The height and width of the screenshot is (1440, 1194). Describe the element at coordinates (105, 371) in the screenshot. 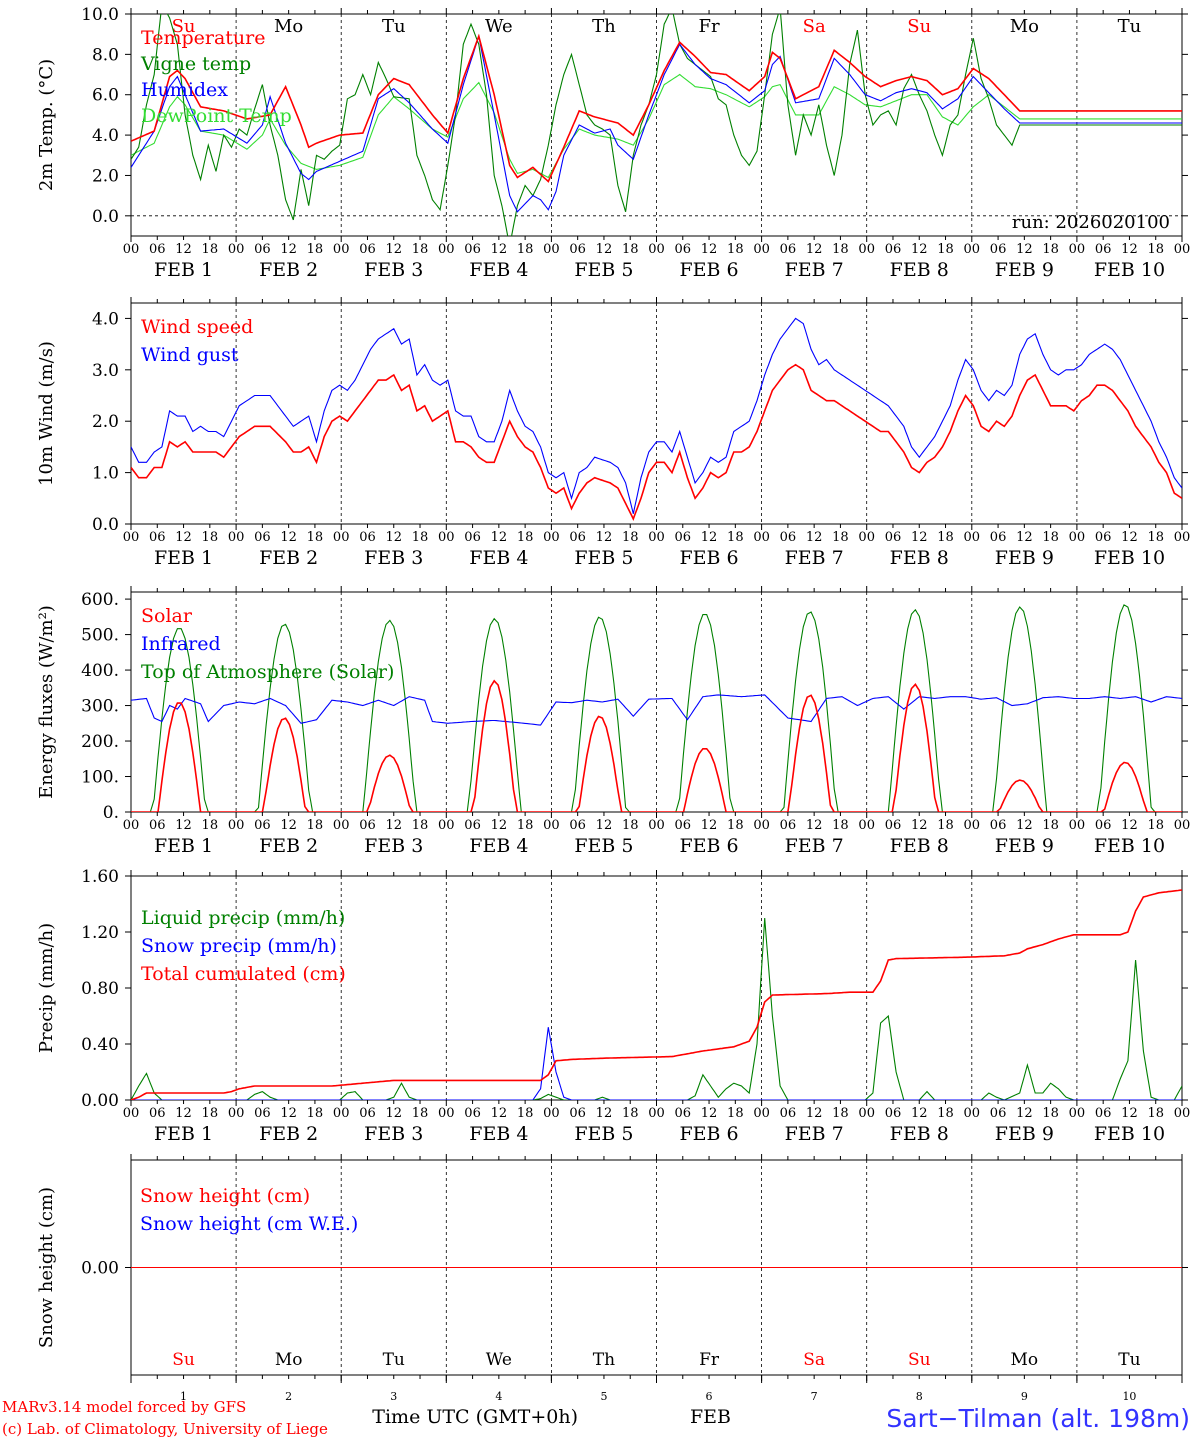

I see `y-tick-label: 3.0` at that location.